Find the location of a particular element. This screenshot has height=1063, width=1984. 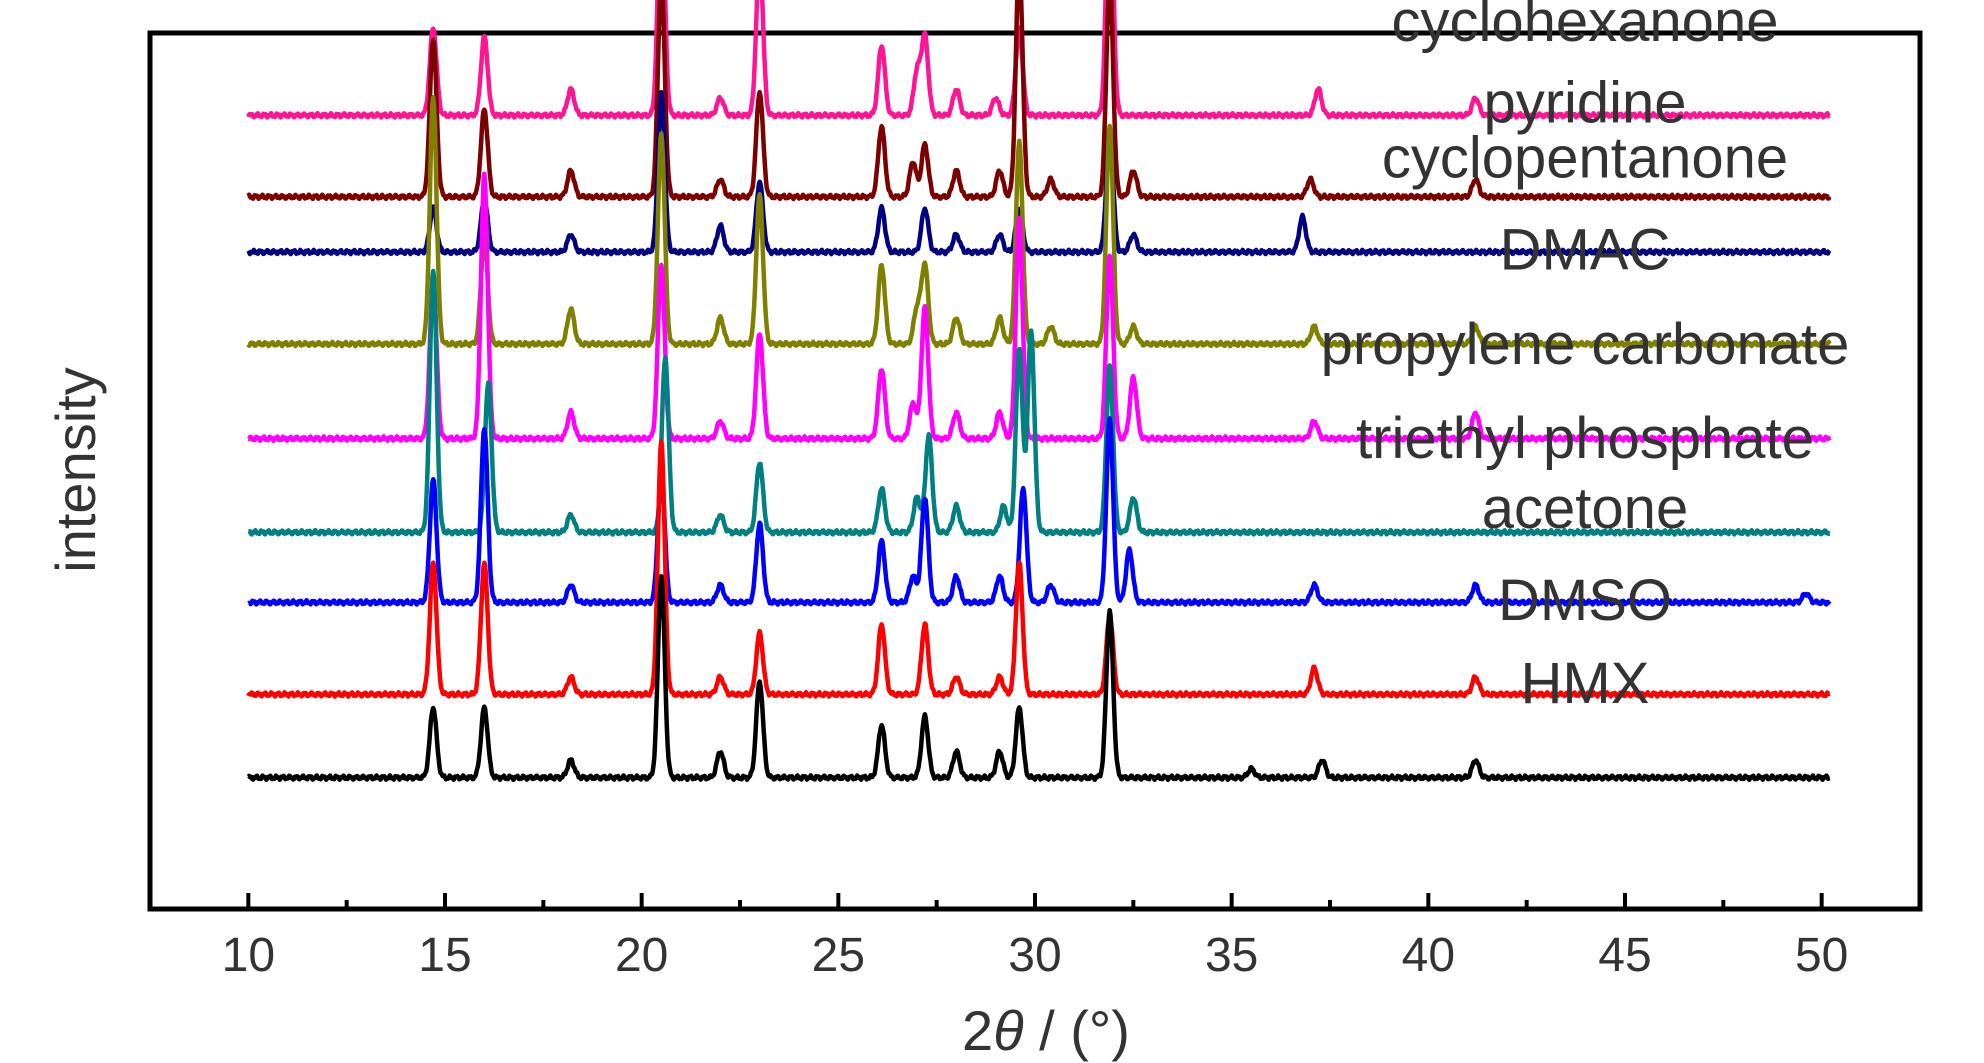

series-label-triethyl-phosphate: triethyl phosphate is located at coordinates (1585, 438).